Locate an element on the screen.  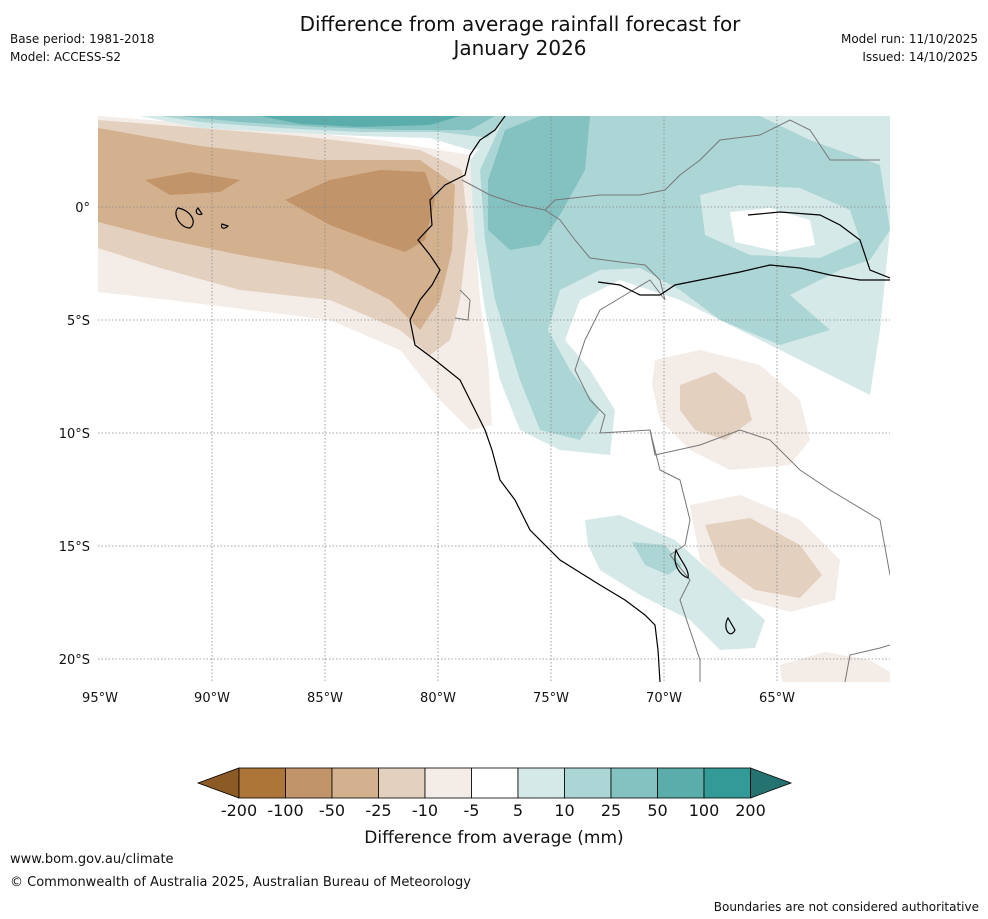
lon-label: 90°W is located at coordinates (212, 698).